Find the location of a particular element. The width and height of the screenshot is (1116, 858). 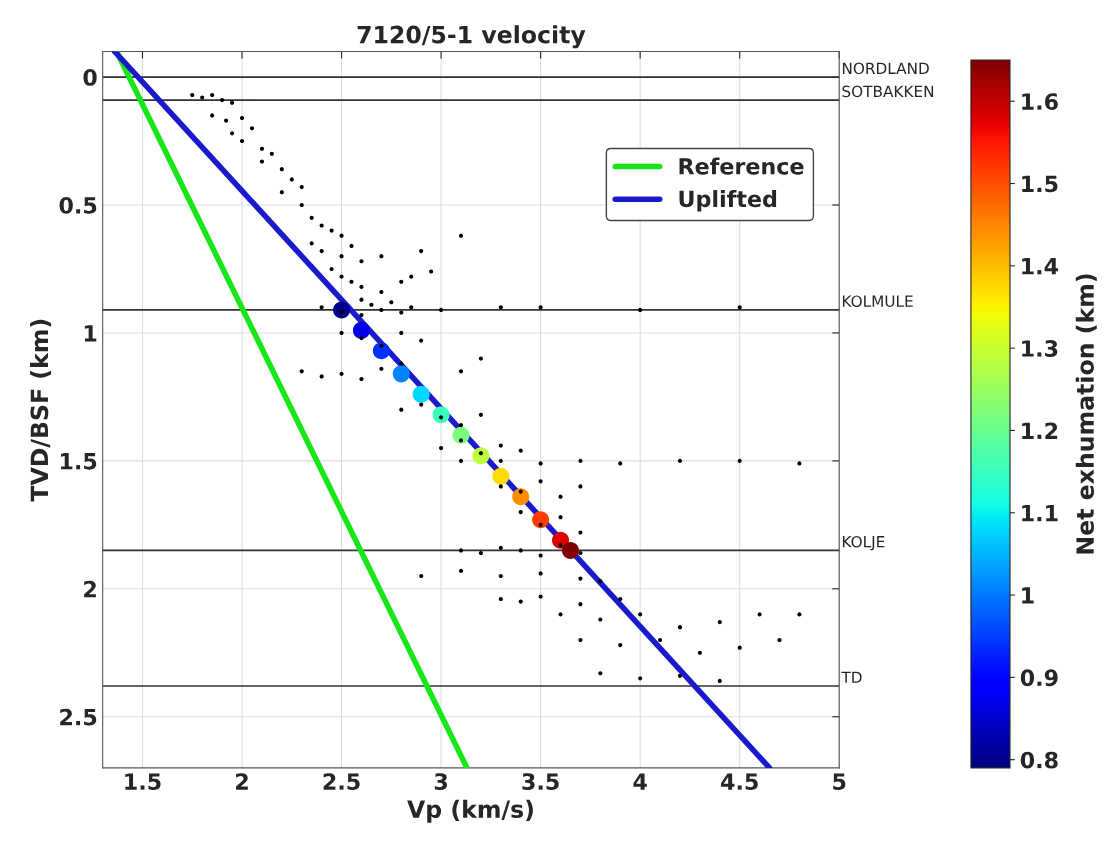

y-axis-title: TVD/BSF (km) is located at coordinates (41, 410).